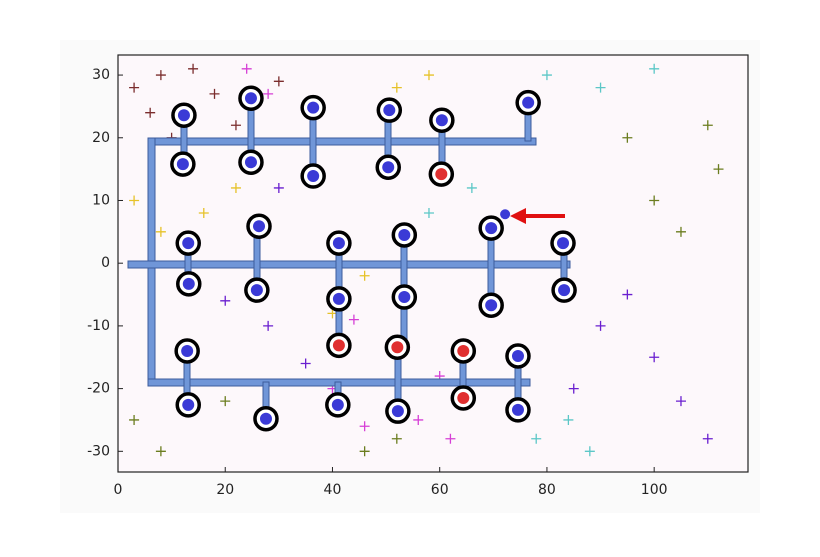 The image size is (820, 557). I want to click on pipe, so click(342, 141).